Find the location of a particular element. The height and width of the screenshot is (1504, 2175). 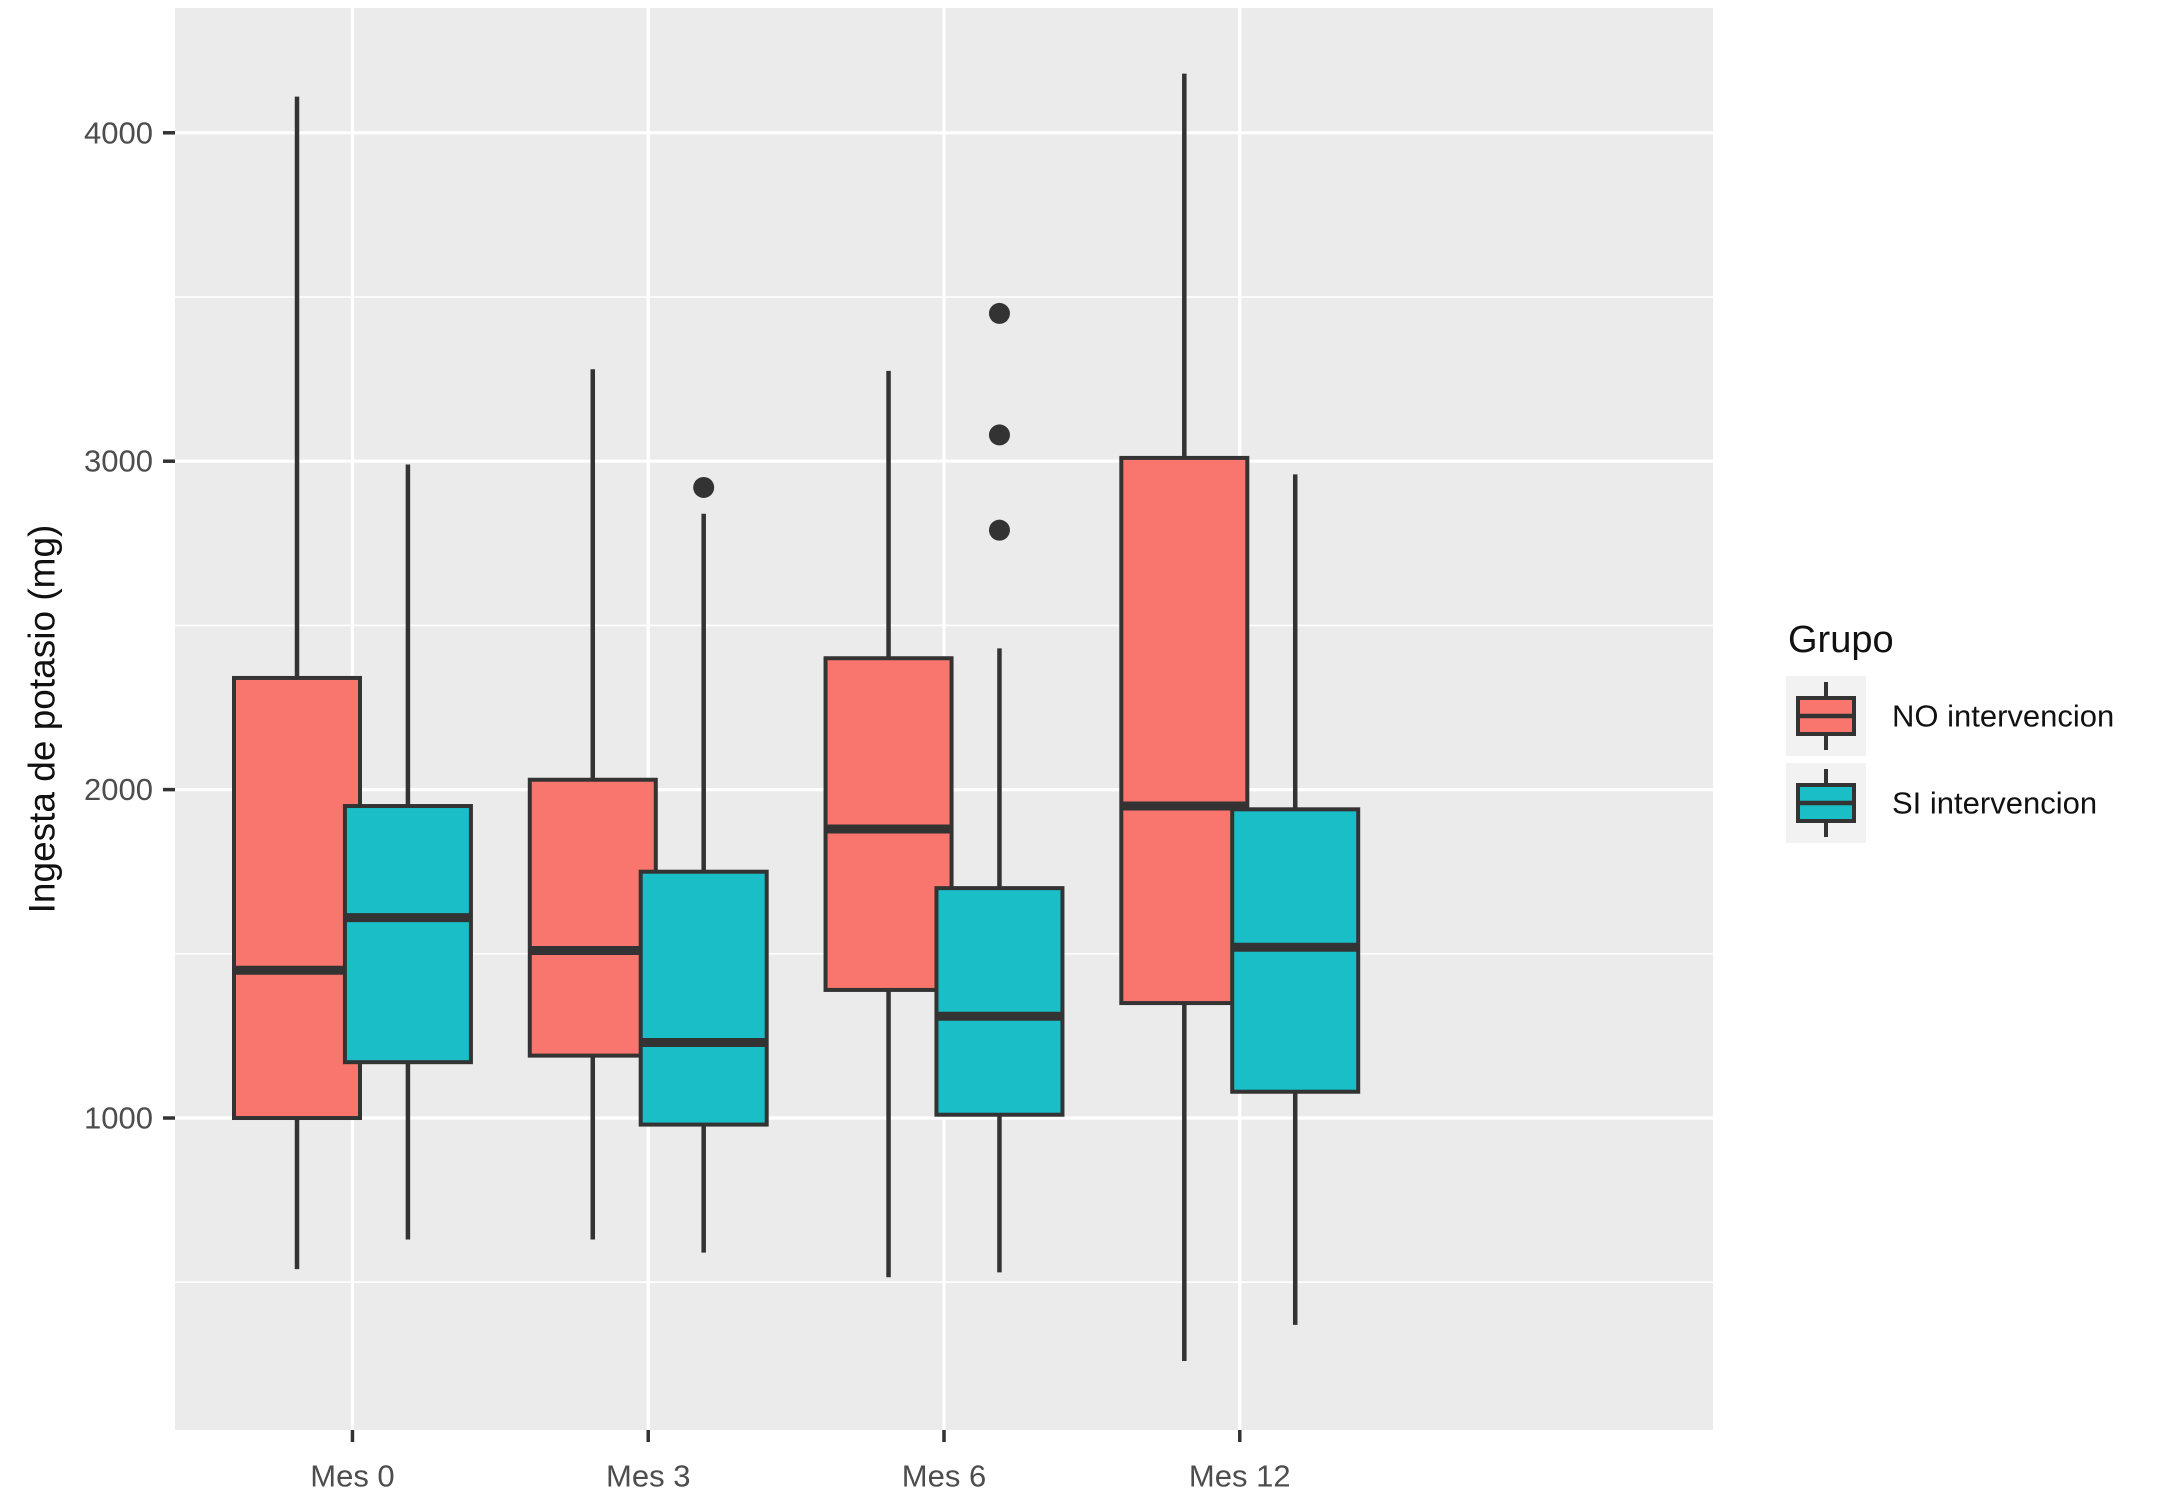

x-tick-label: Mes 3 is located at coordinates (648, 1476).